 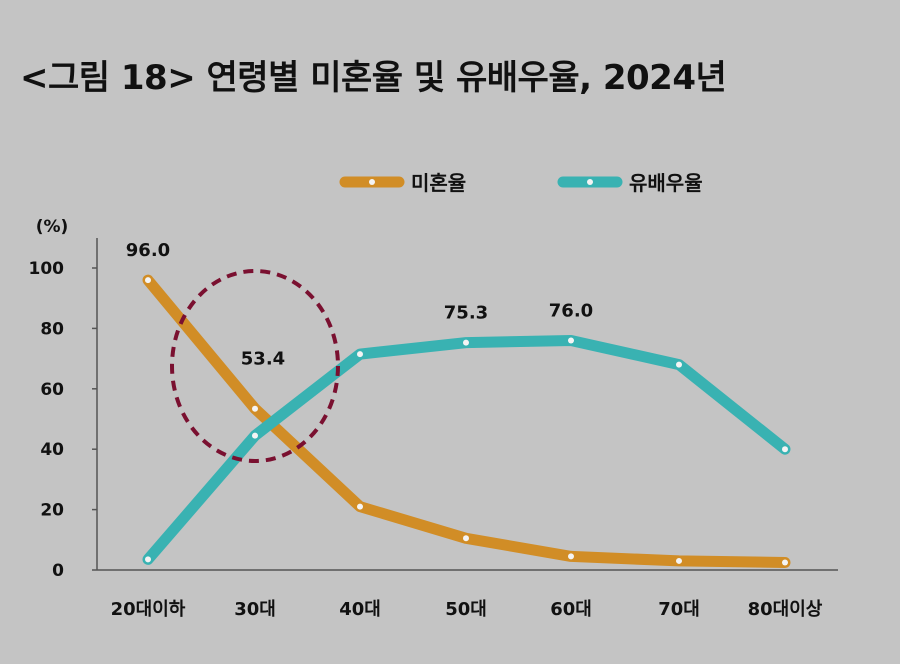 What do you see at coordinates (666, 183) in the screenshot?
I see `legend-label-2: 유배우율` at bounding box center [666, 183].